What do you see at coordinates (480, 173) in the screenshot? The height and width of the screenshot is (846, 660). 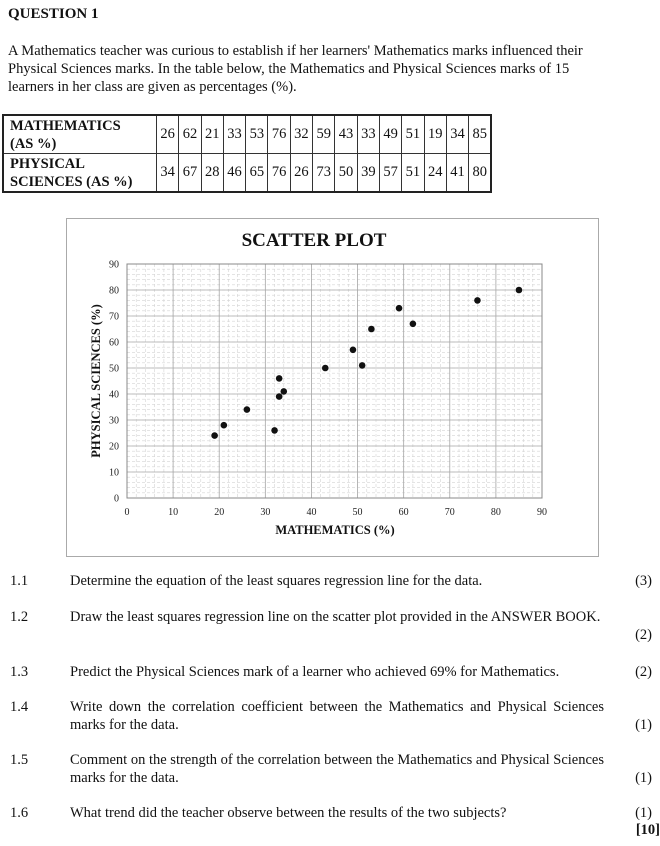 I see `science-cell: 80` at bounding box center [480, 173].